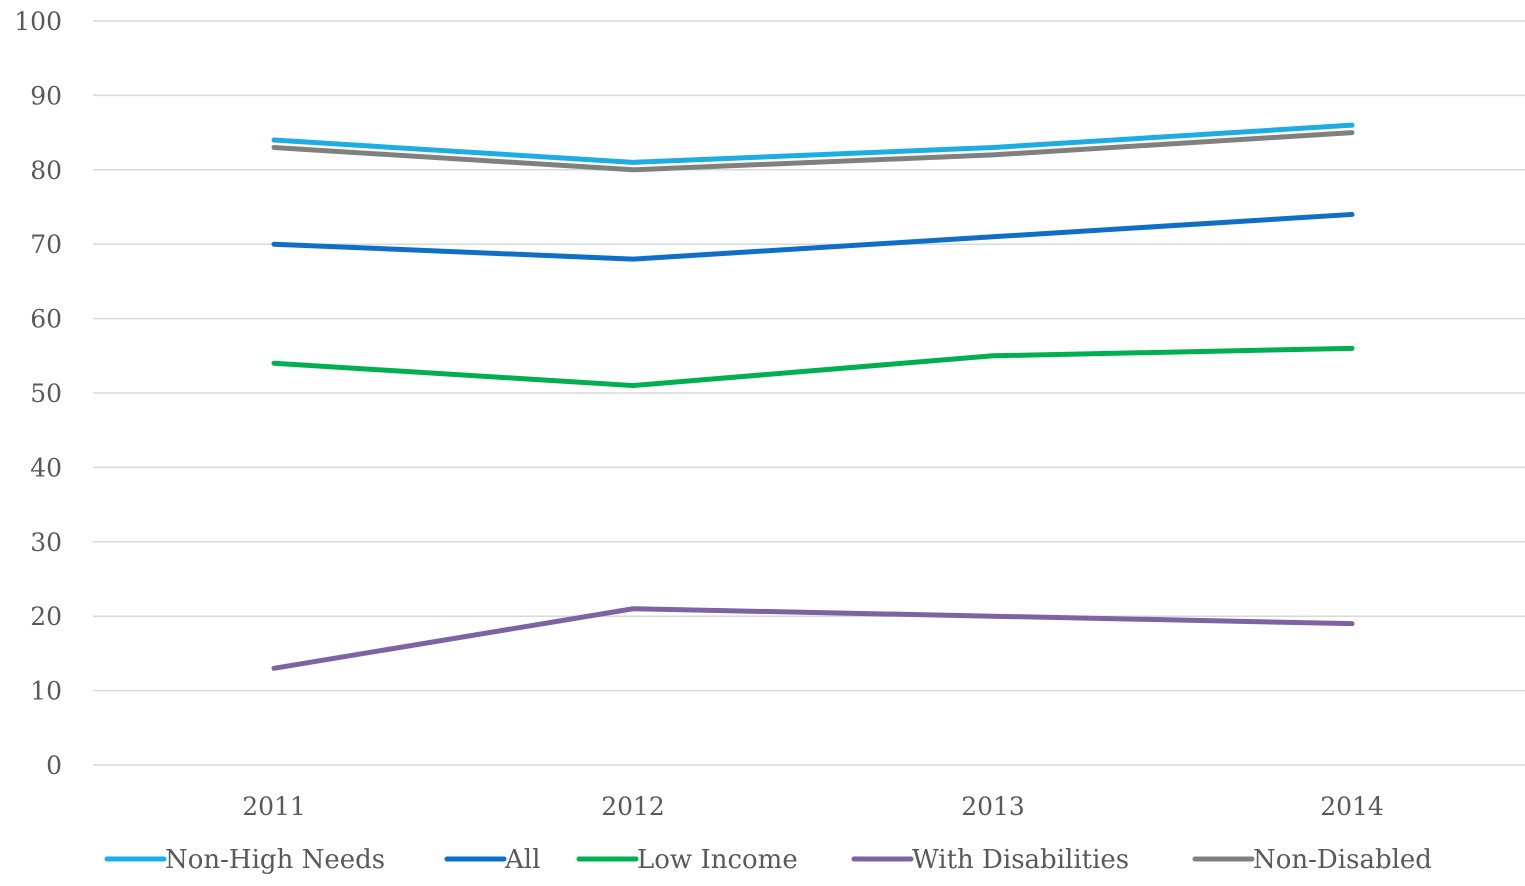 This screenshot has height=886, width=1525. What do you see at coordinates (46, 542) in the screenshot?
I see `y-tick-label: 30` at bounding box center [46, 542].